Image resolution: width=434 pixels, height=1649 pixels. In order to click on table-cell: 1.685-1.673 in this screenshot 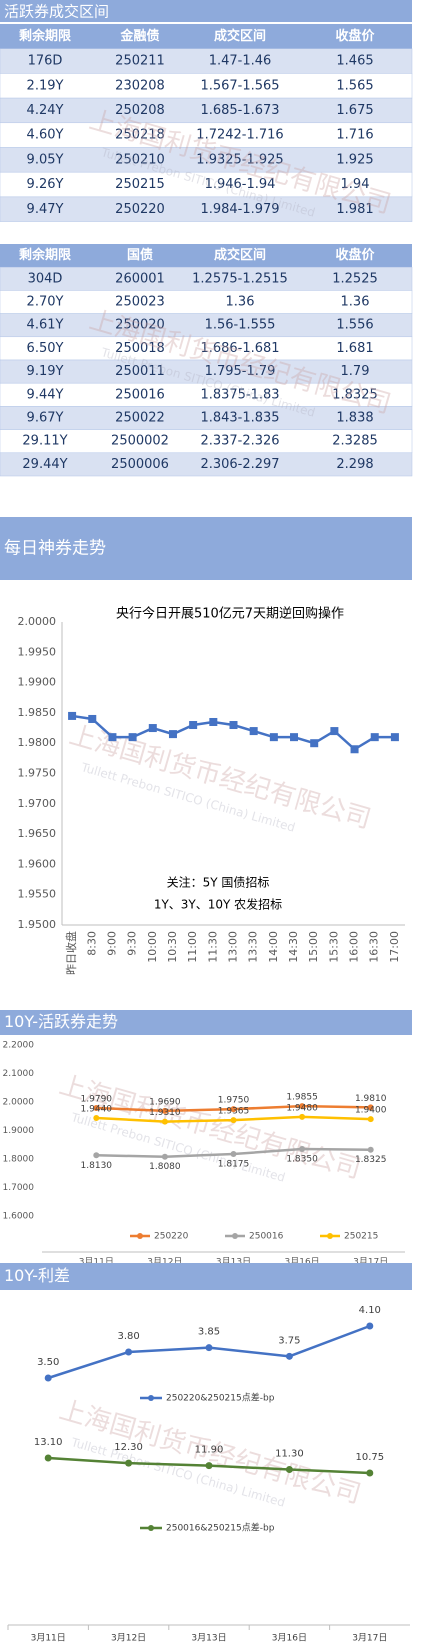, I will do `click(239, 110)`.